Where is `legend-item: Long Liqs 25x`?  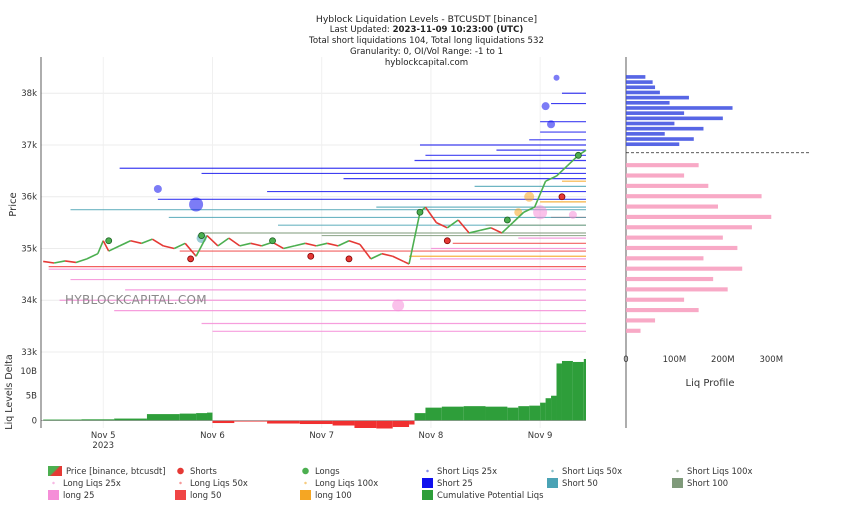
legend-item: Long Liqs 25x is located at coordinates (84, 483).